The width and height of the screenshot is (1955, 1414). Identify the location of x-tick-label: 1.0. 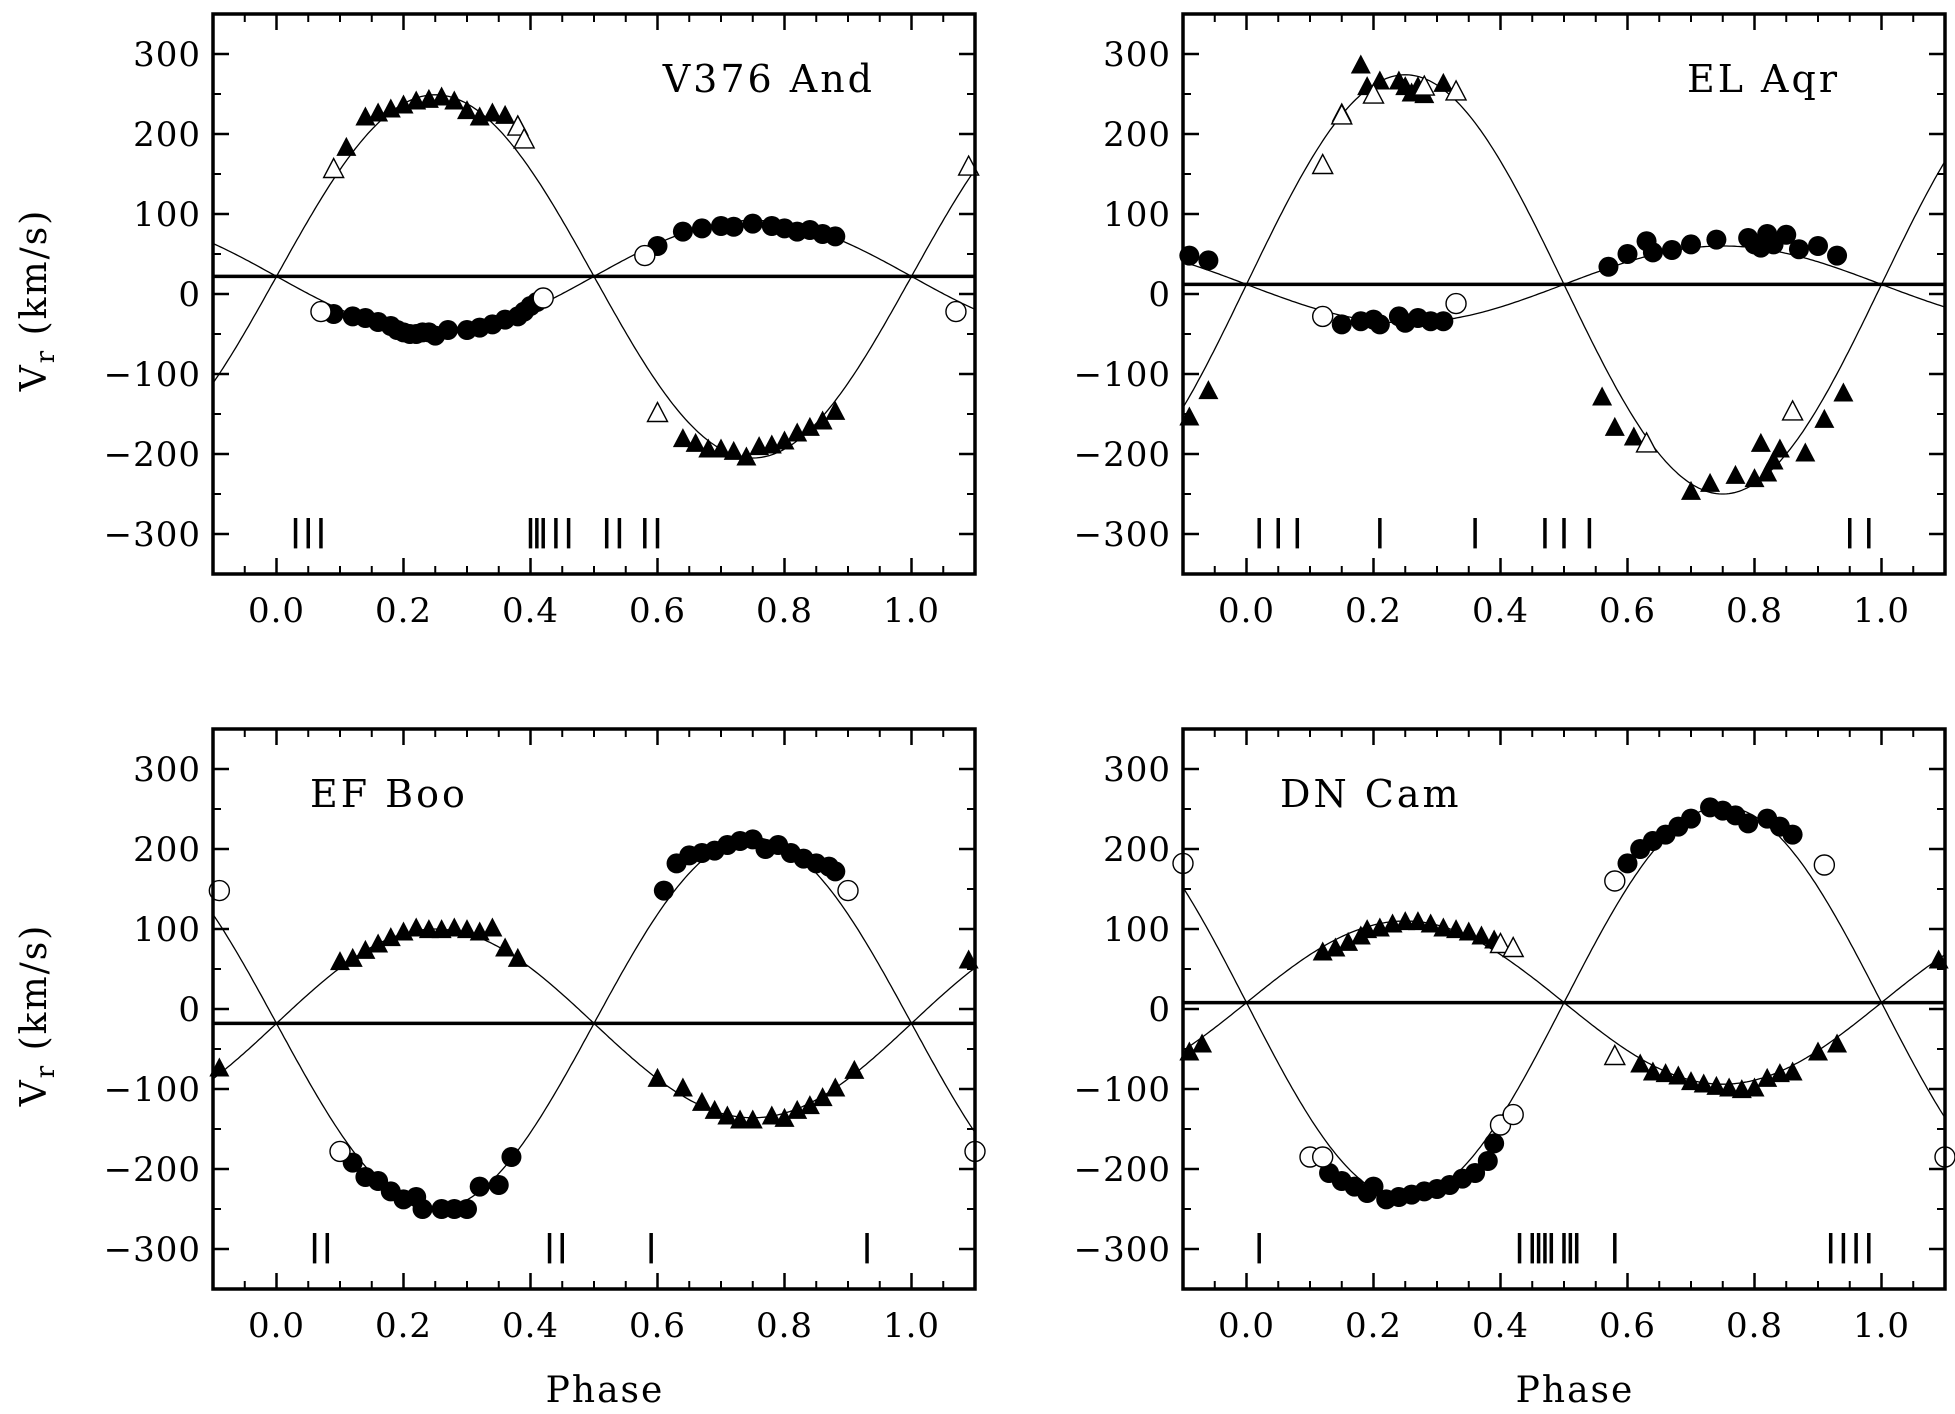
(1881, 611).